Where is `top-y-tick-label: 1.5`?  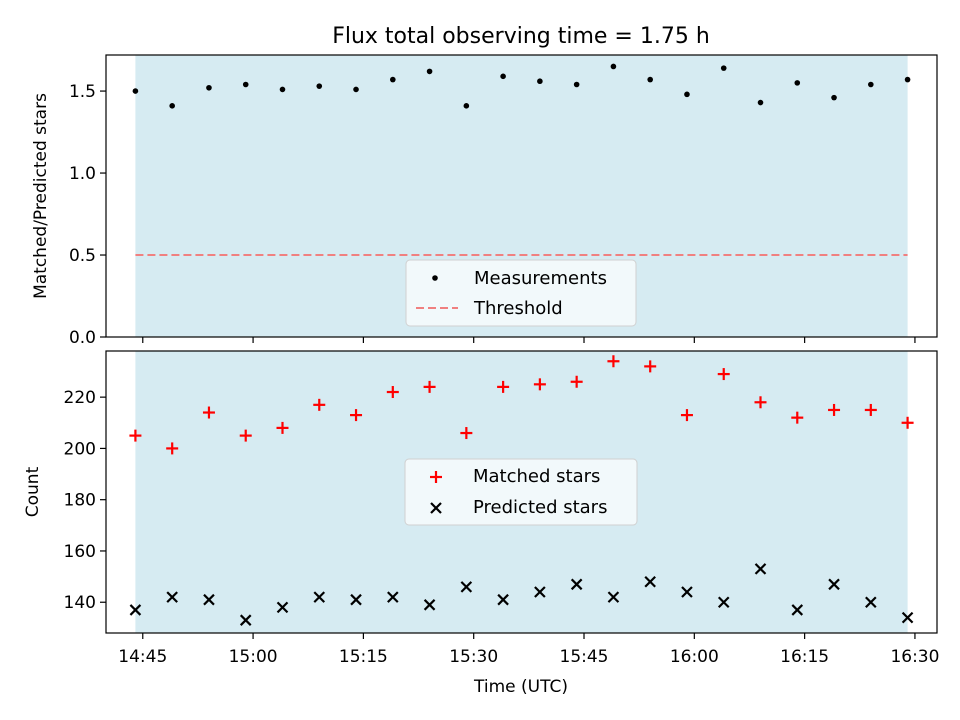
top-y-tick-label: 1.5 is located at coordinates (82, 92).